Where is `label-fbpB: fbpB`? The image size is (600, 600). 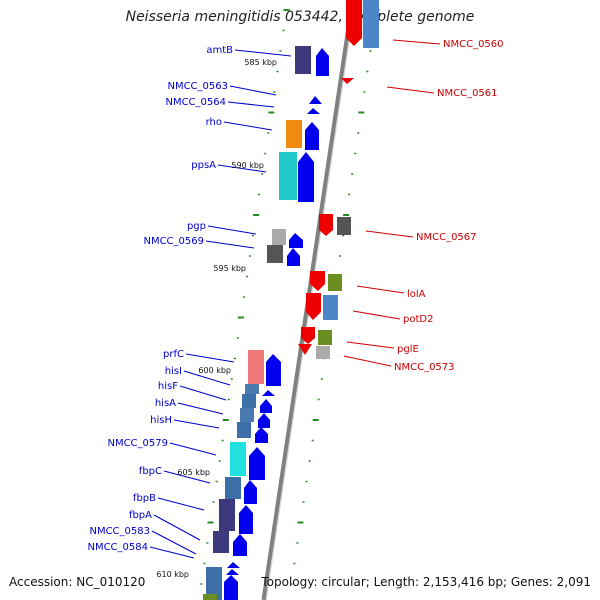
label-fbpB: fbpB is located at coordinates (144, 498).